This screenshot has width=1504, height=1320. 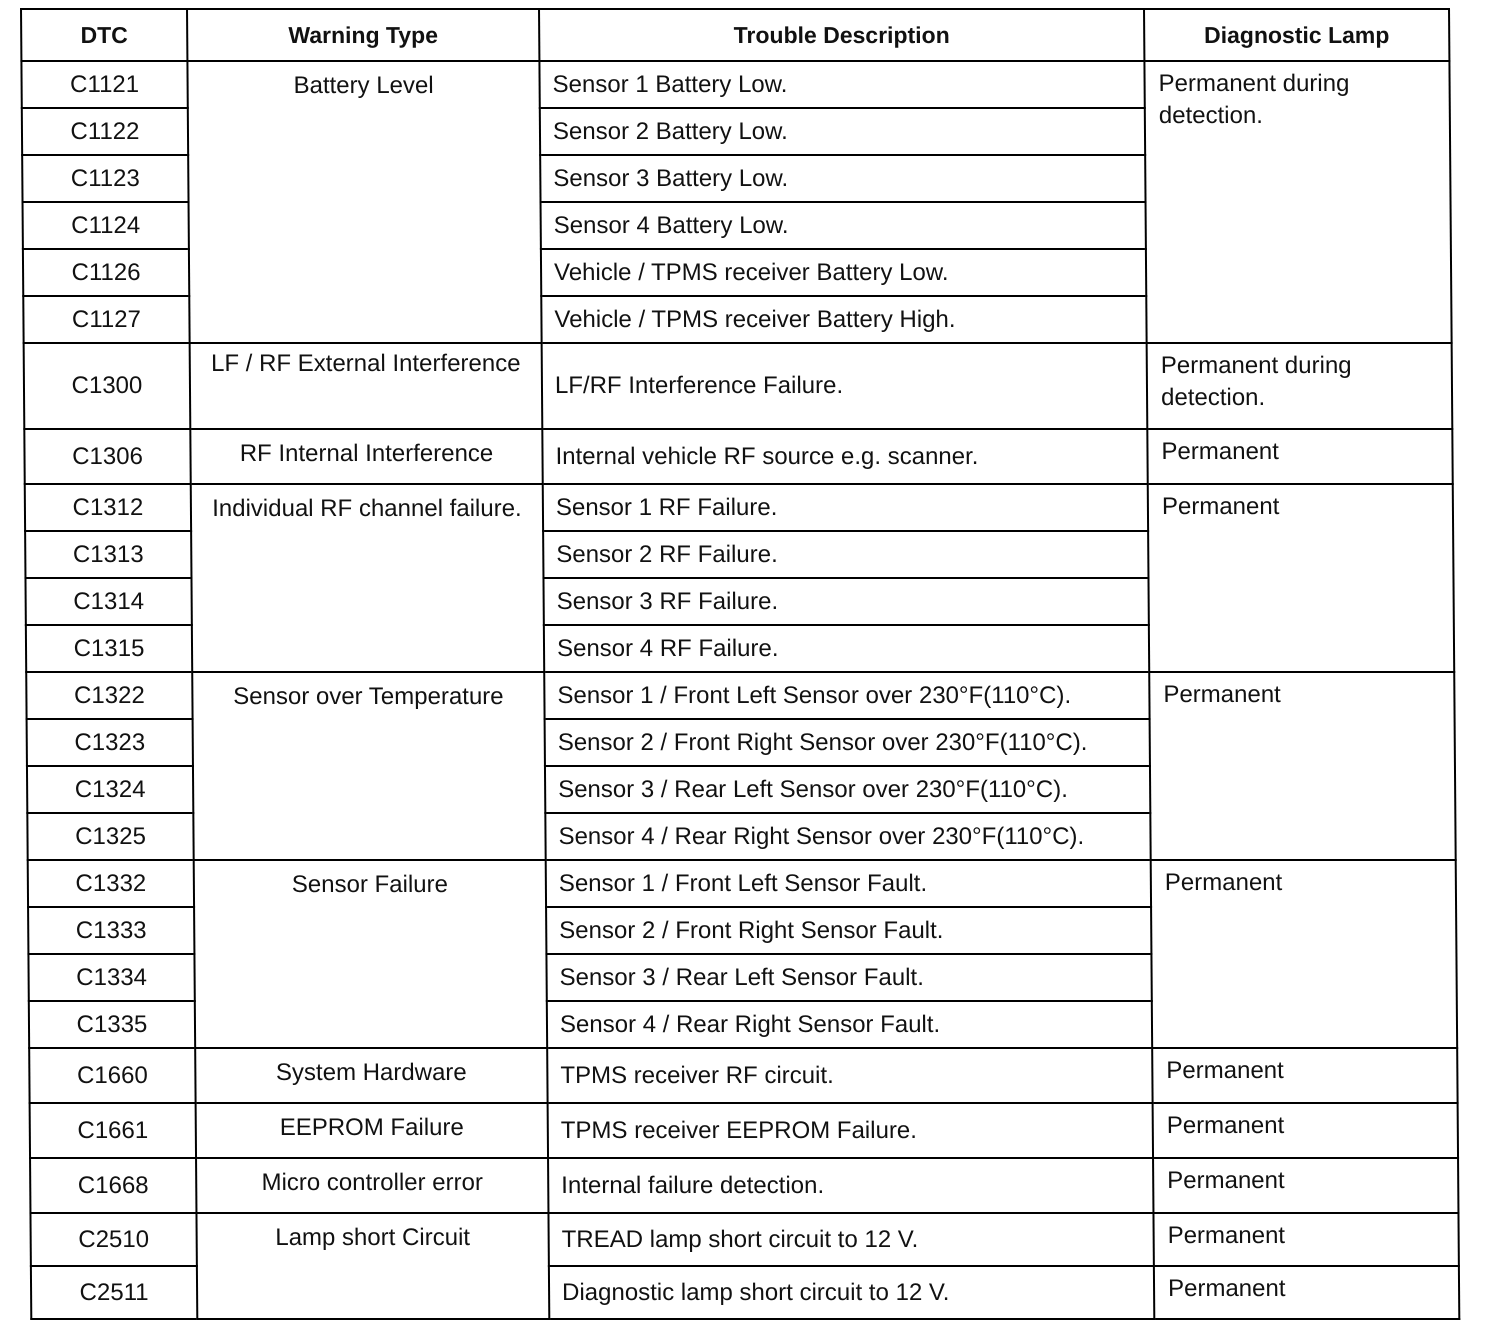 What do you see at coordinates (366, 386) in the screenshot?
I see `warning-type: LF / RF External Interference` at bounding box center [366, 386].